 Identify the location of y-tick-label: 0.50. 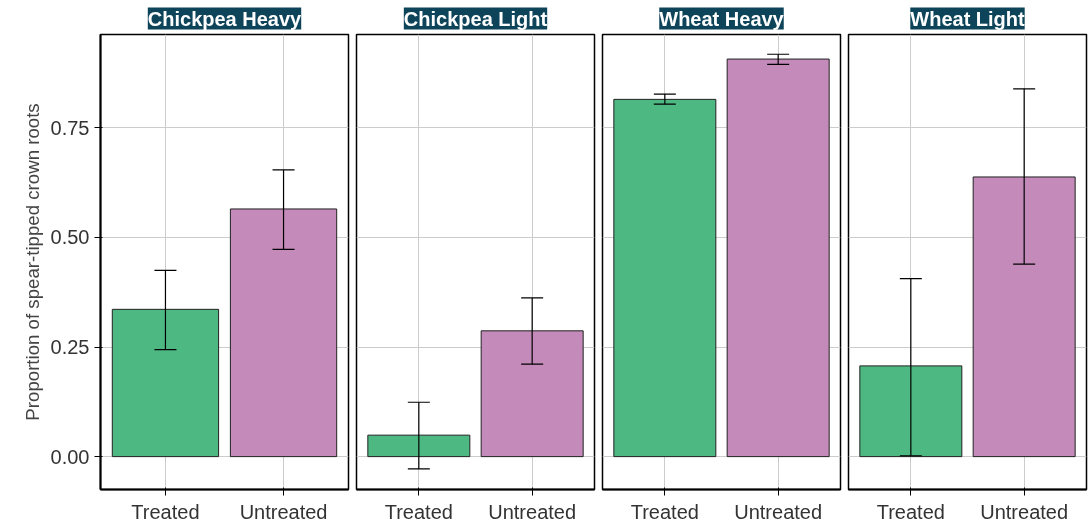
(70, 237).